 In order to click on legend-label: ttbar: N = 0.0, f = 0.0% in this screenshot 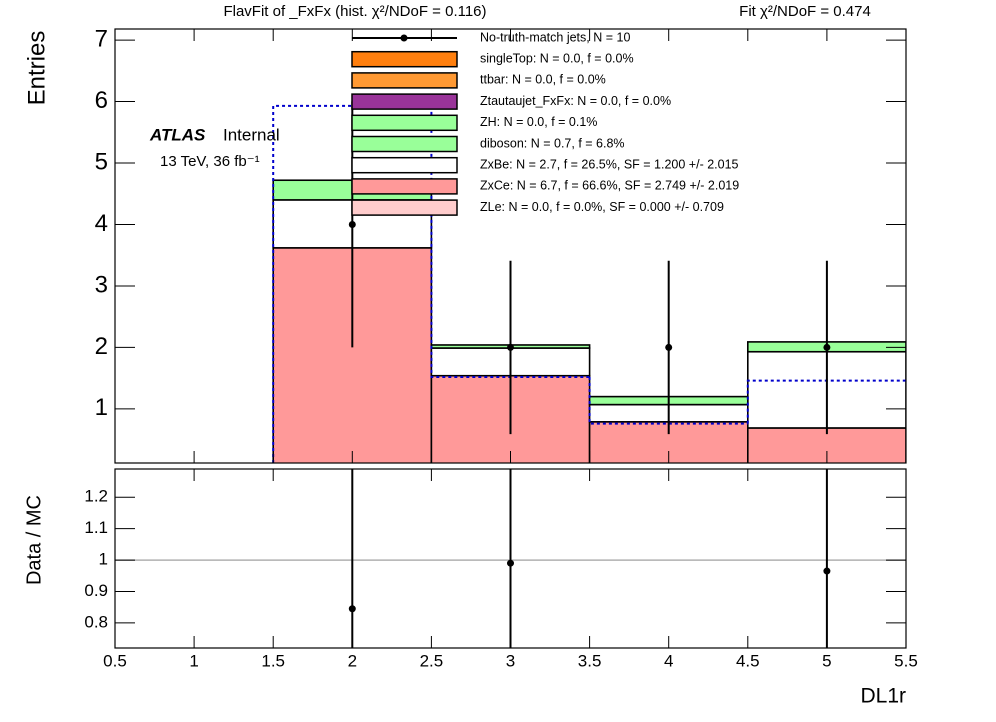, I will do `click(543, 80)`.